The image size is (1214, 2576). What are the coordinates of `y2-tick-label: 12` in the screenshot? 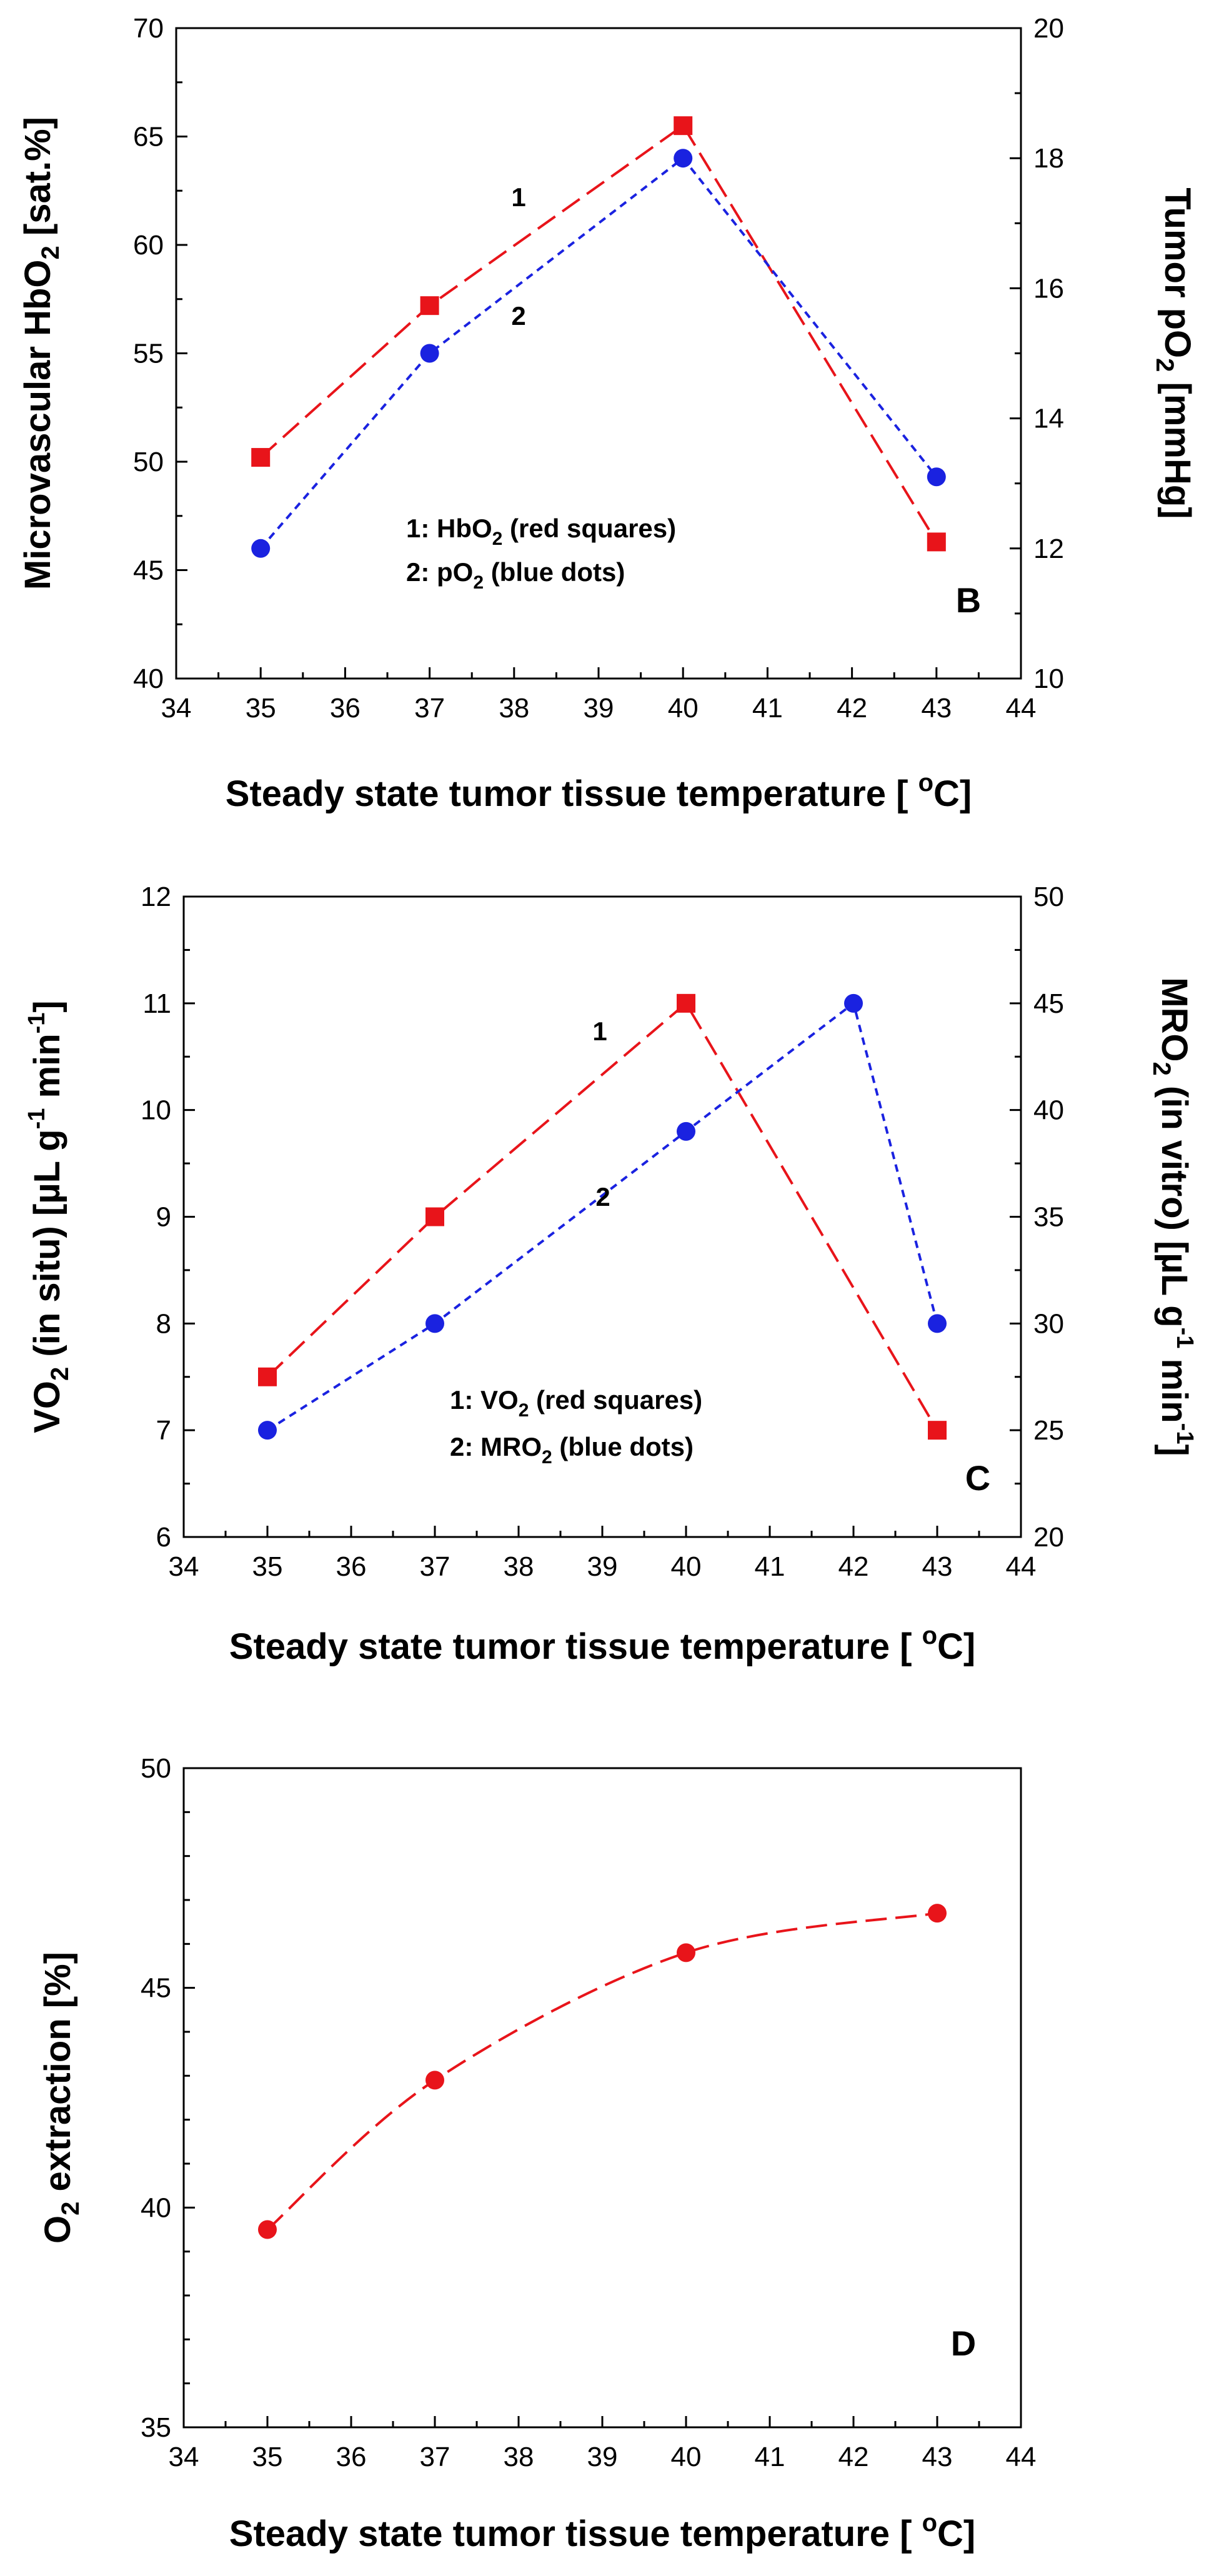 It's located at (1048, 549).